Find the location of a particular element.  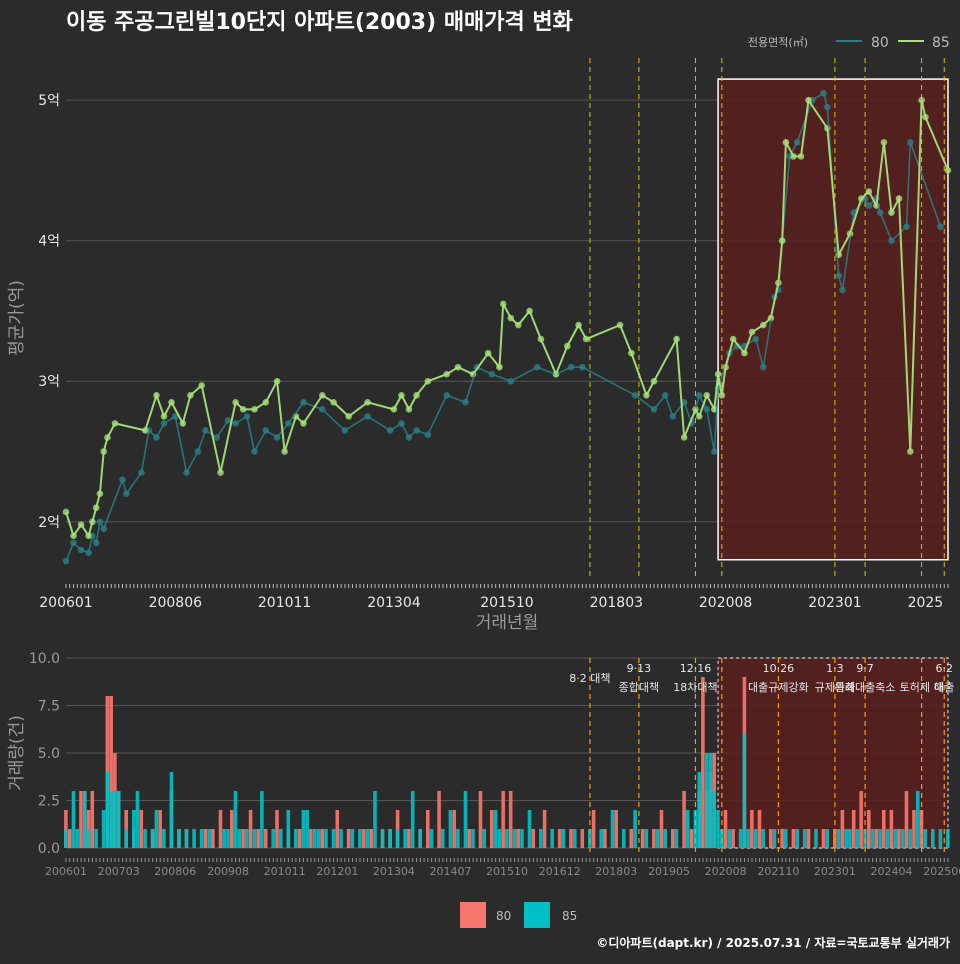

policy-label: 종합대책 is located at coordinates (639, 687).